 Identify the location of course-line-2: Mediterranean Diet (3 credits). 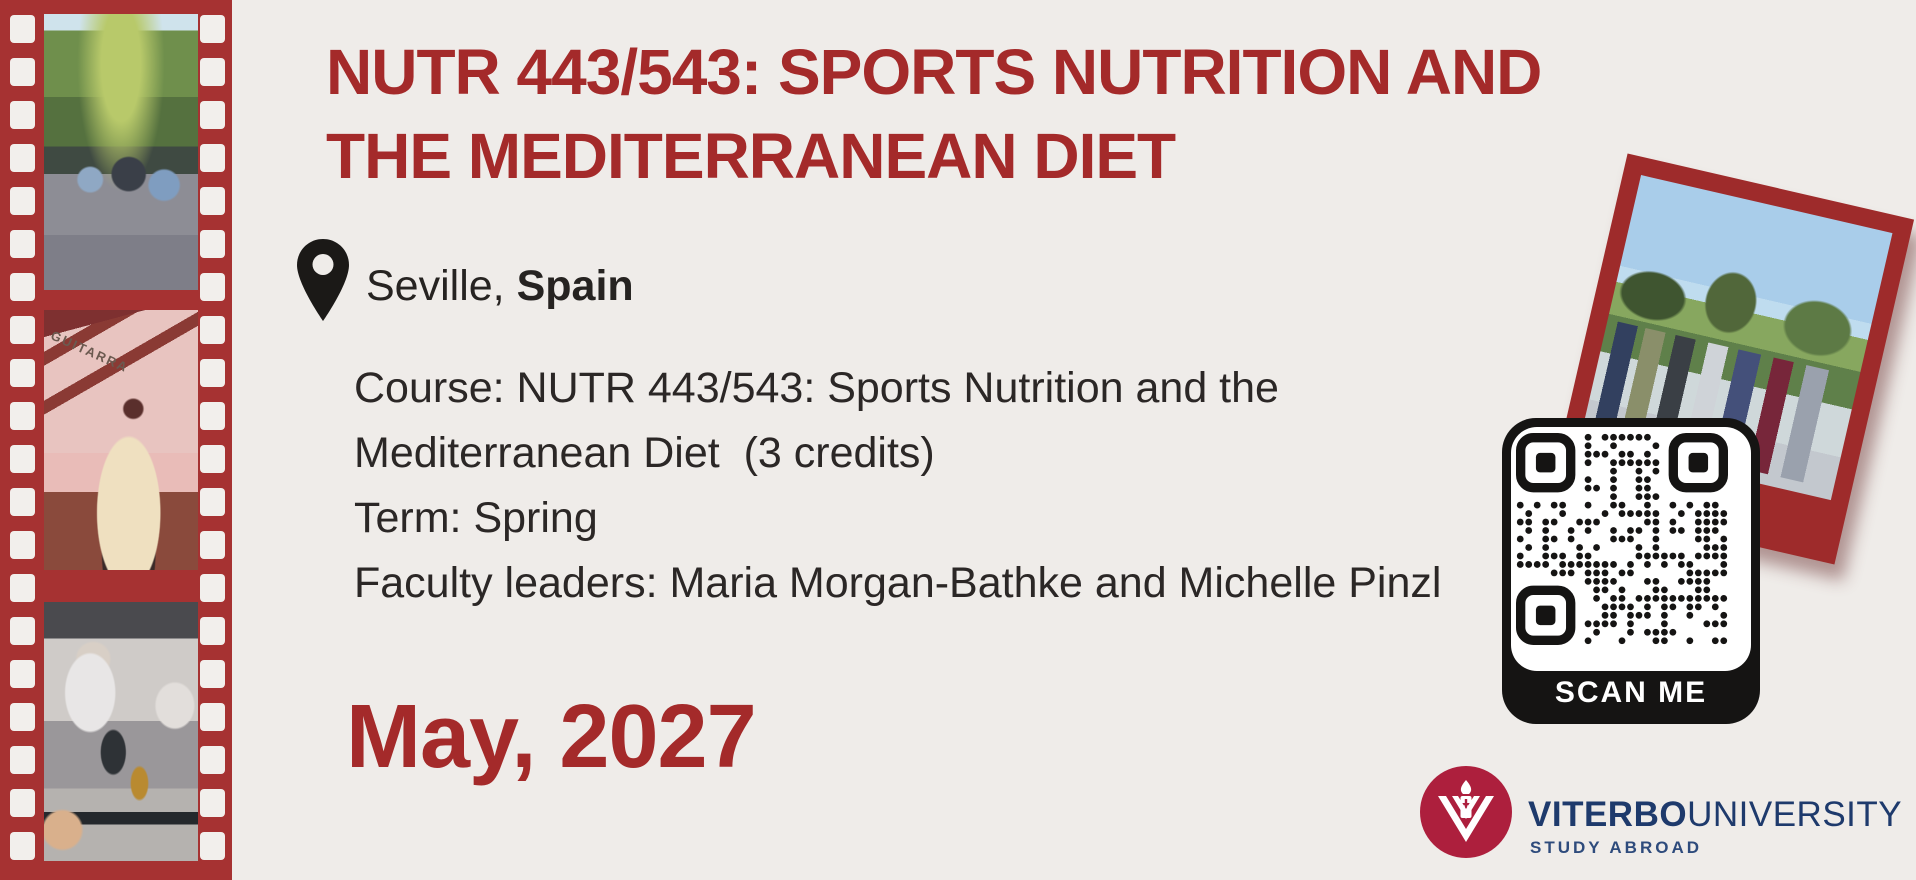
(644, 453).